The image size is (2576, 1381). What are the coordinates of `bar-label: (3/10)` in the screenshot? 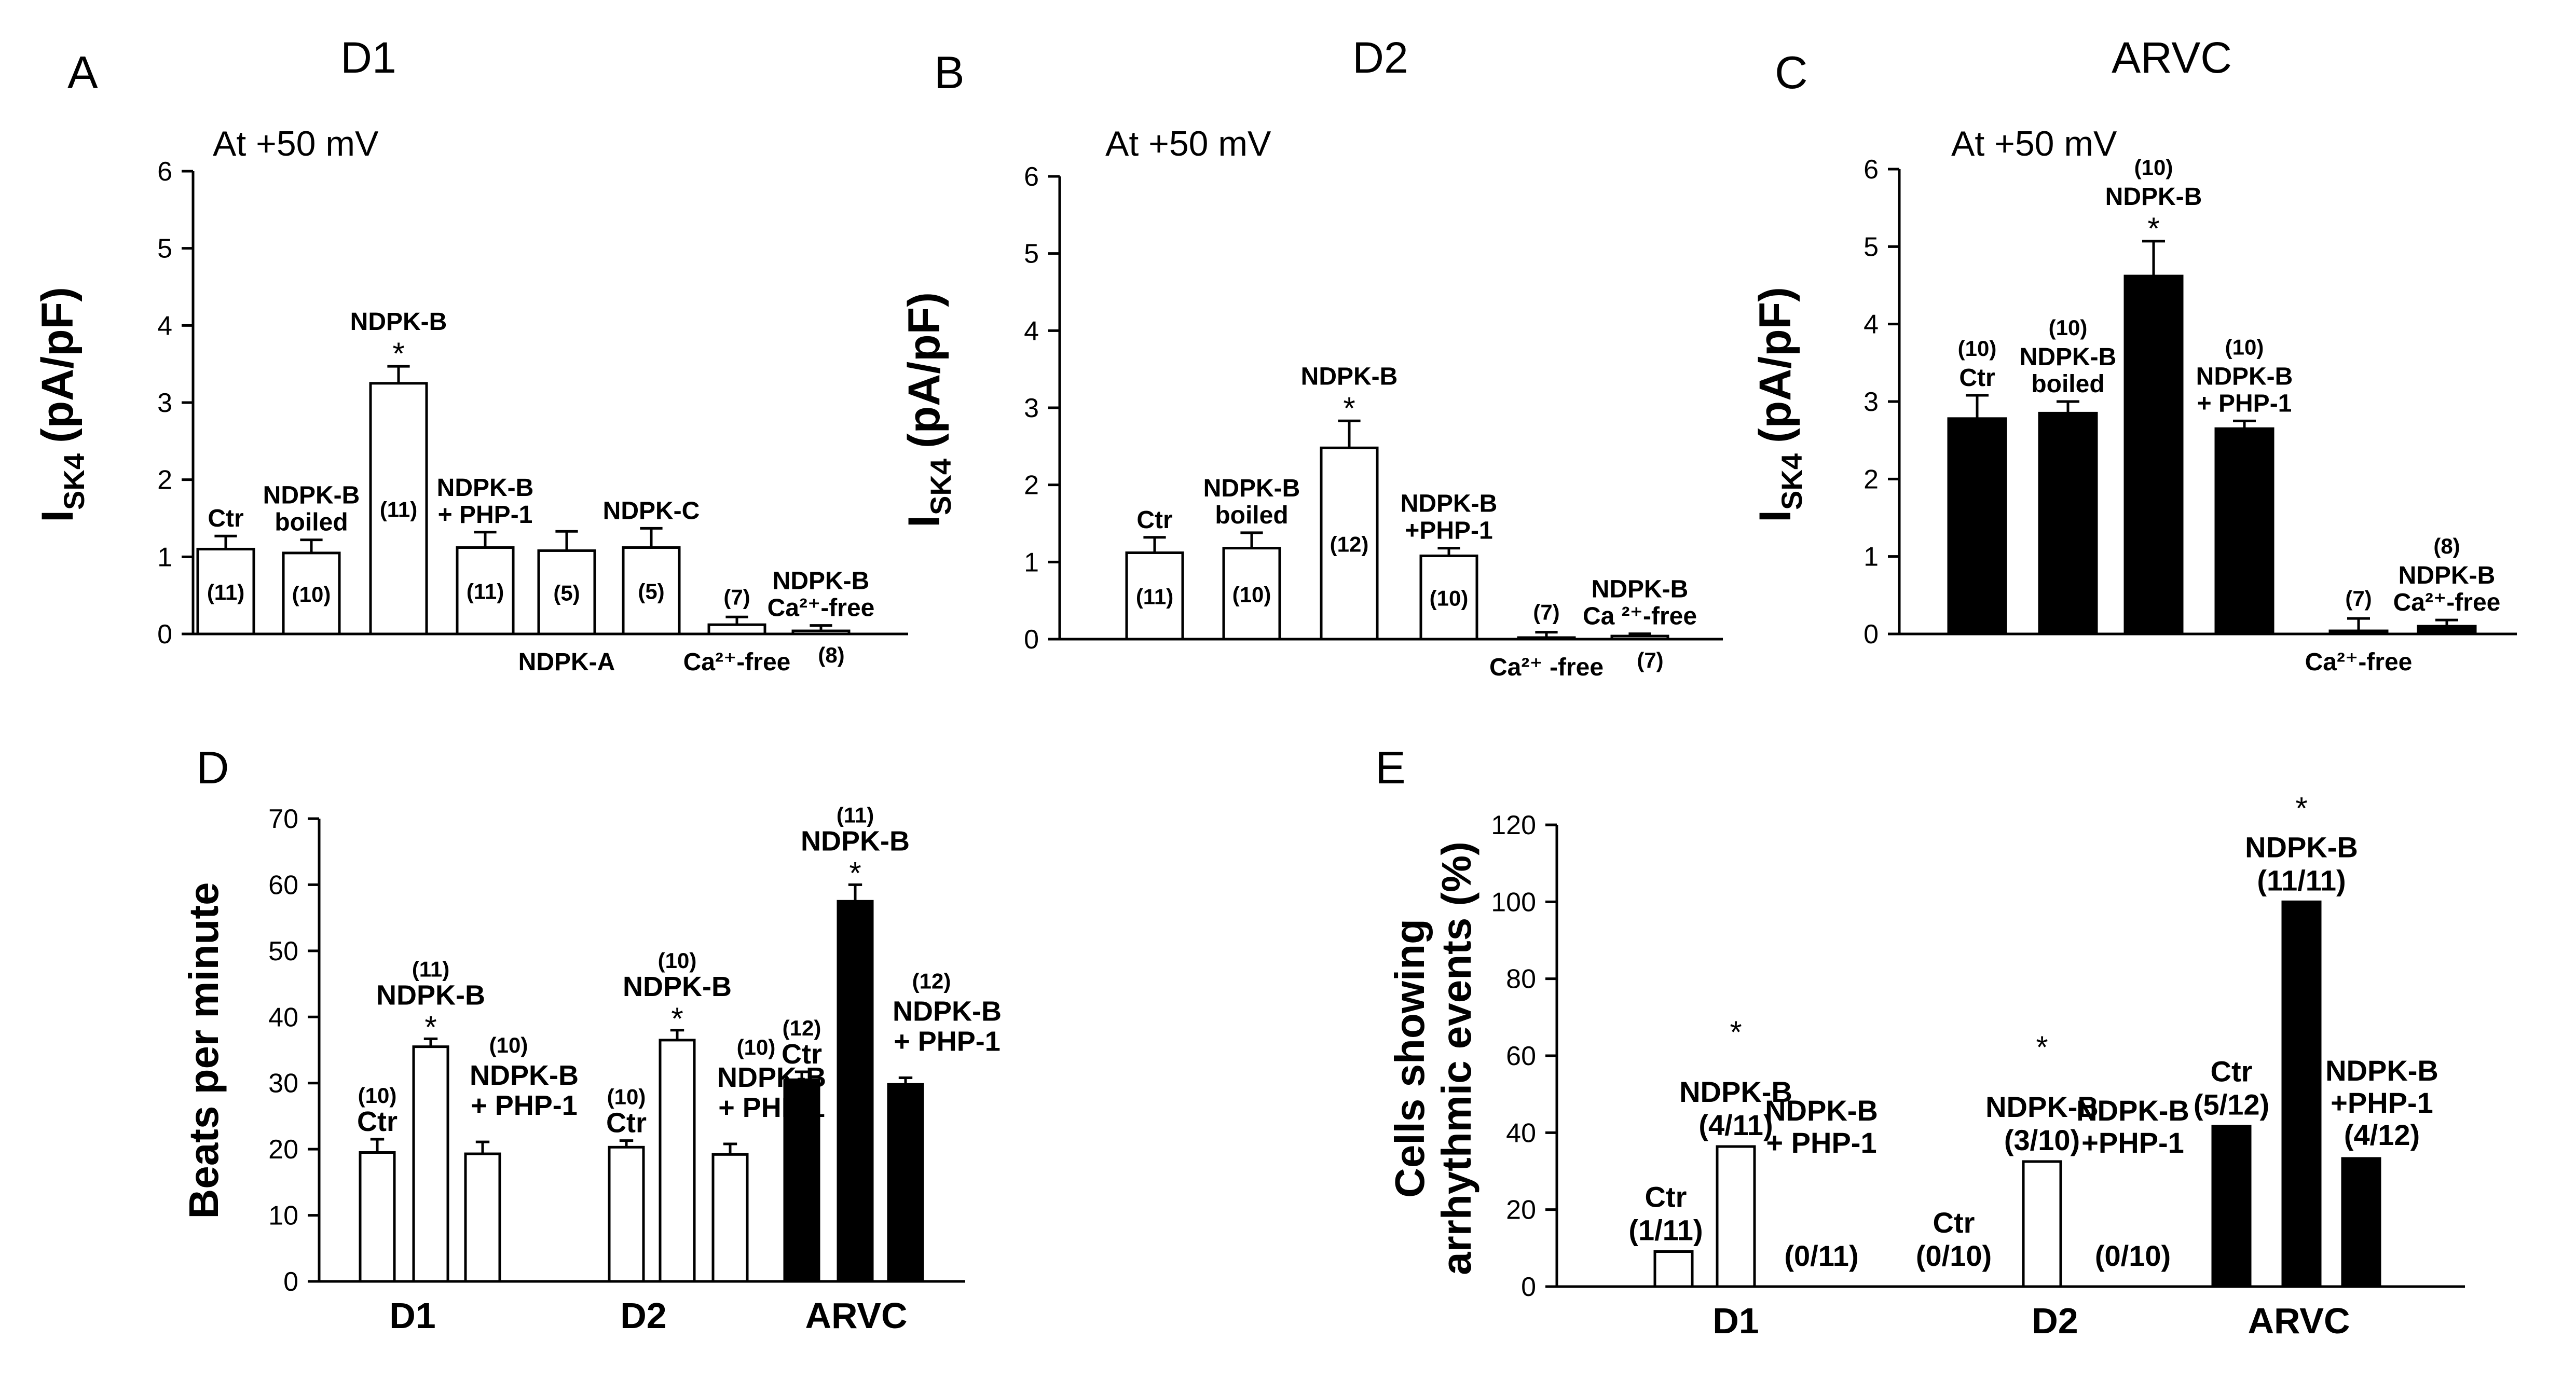 It's located at (2042, 1140).